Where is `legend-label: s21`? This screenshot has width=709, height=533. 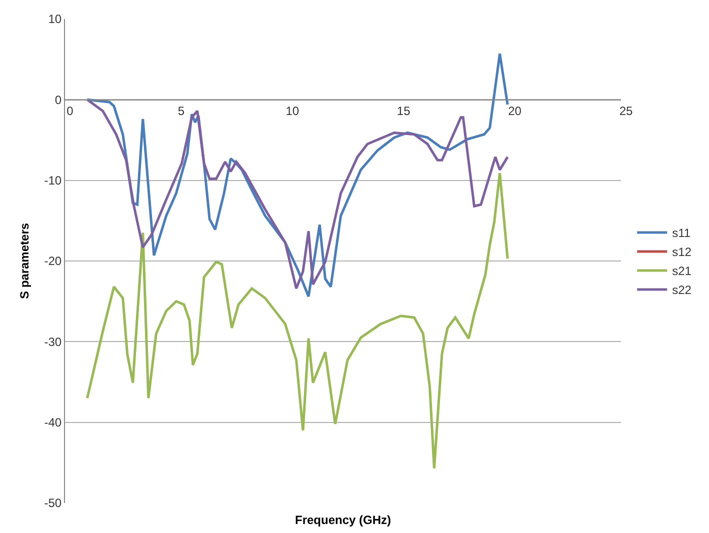
legend-label: s21 is located at coordinates (682, 271).